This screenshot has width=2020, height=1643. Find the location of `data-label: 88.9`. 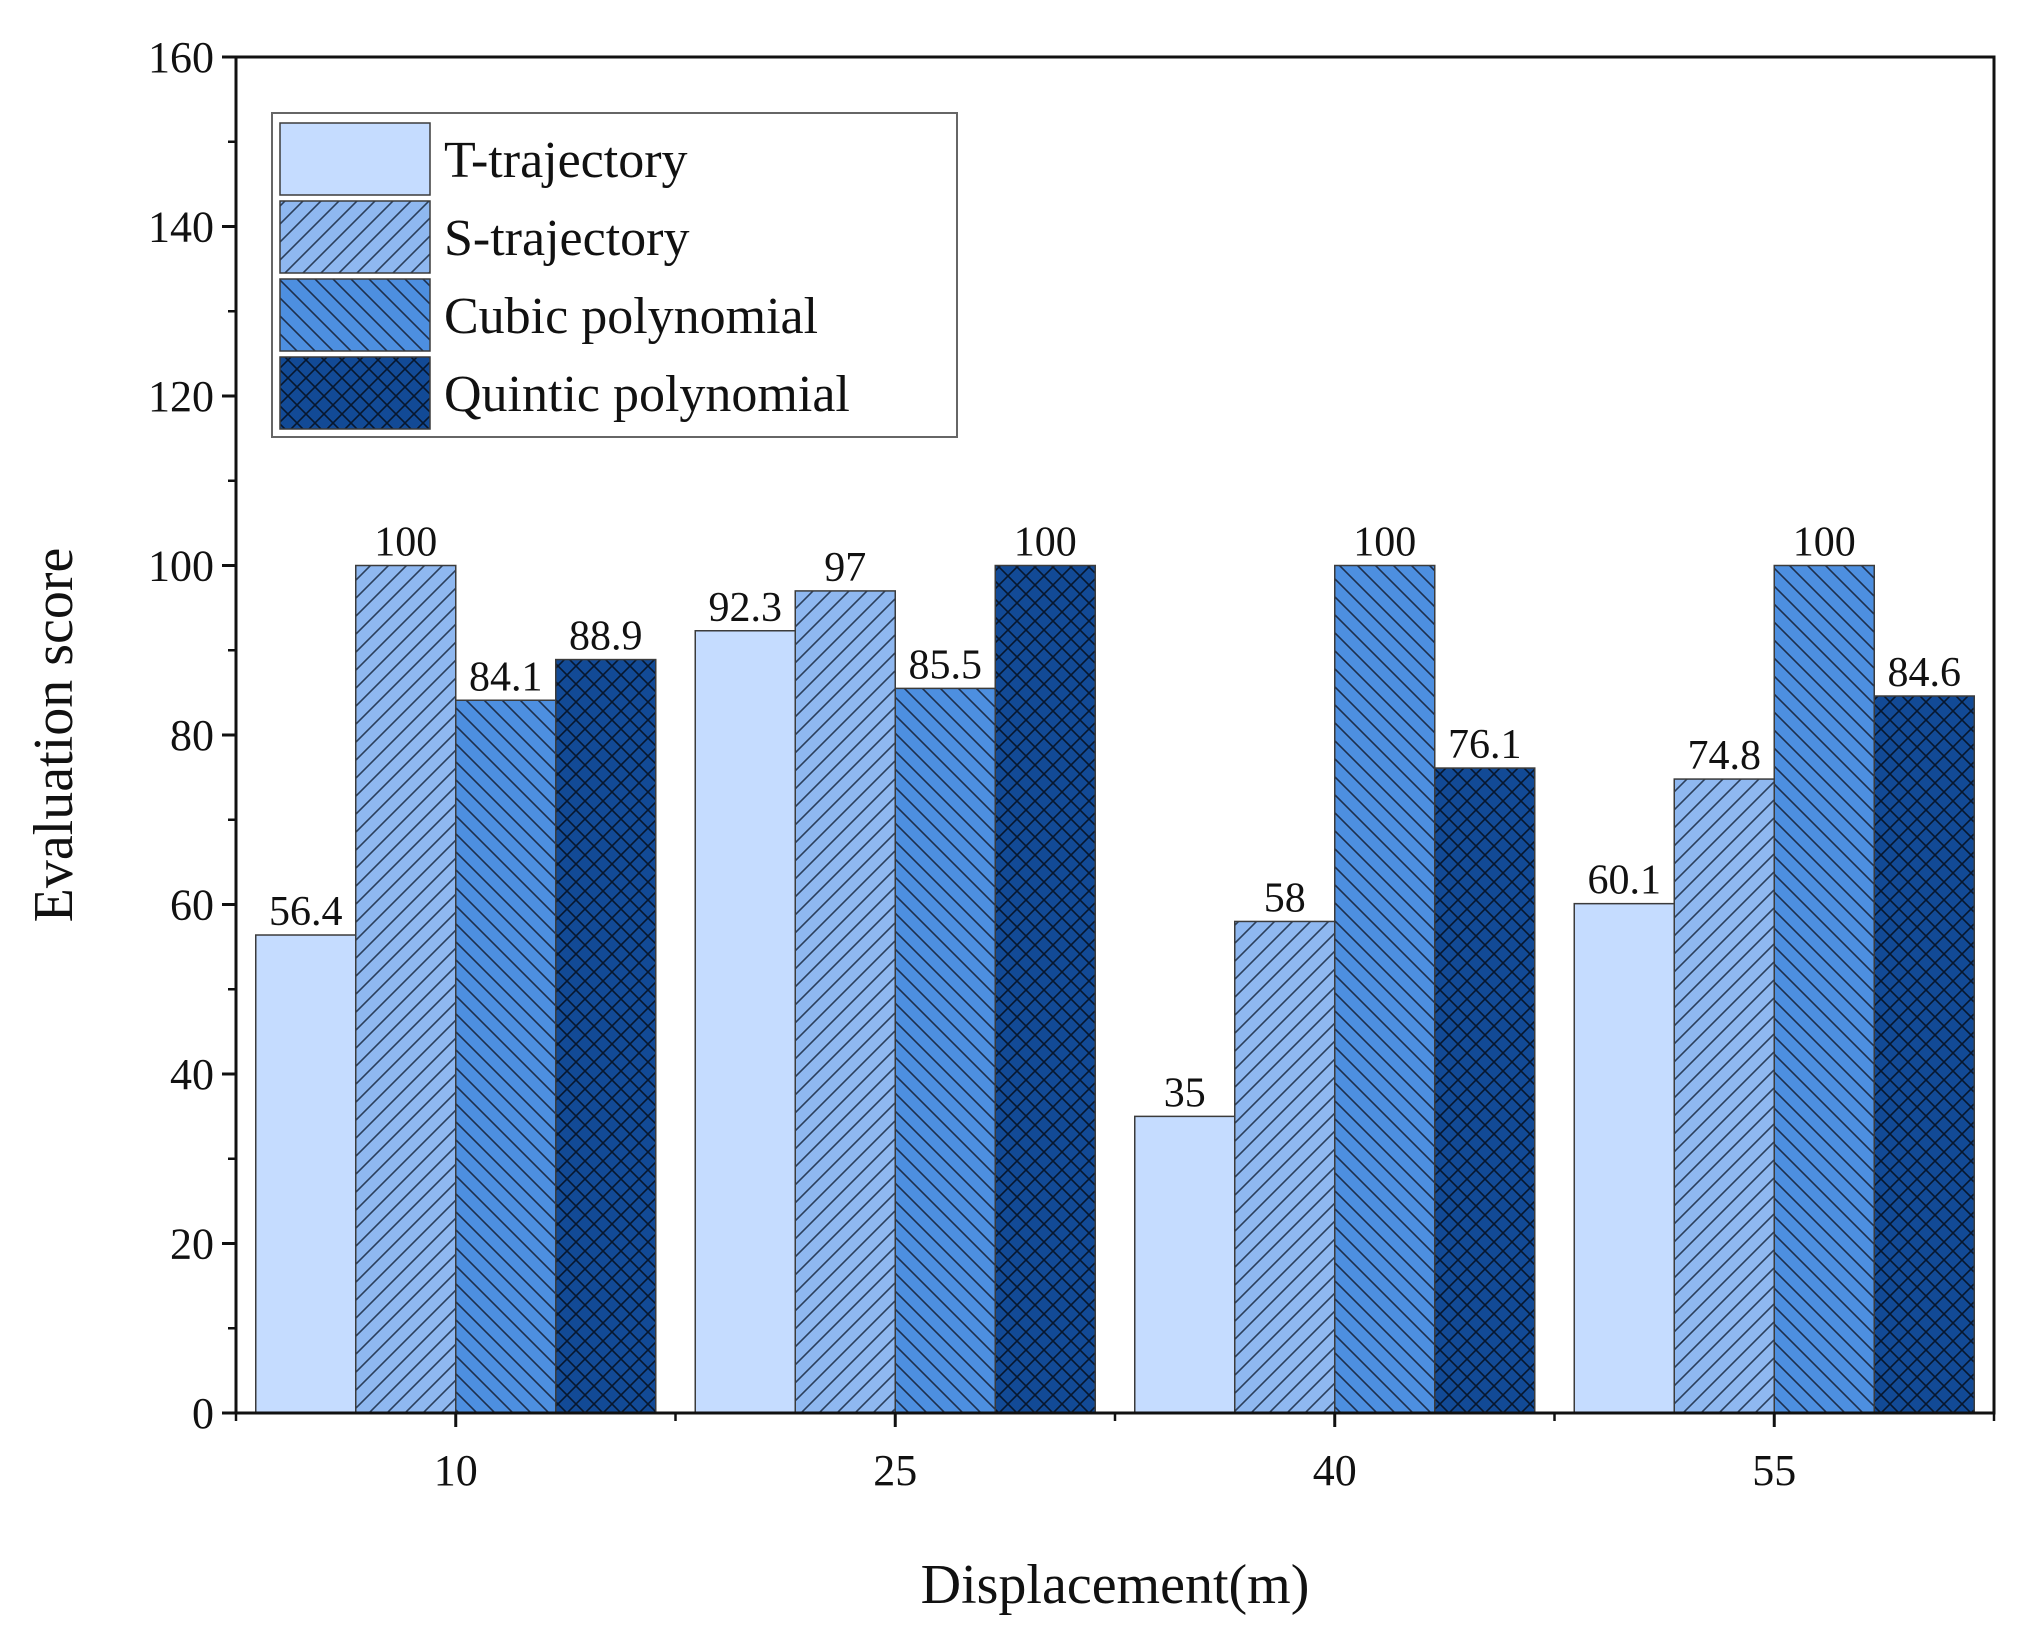

data-label: 88.9 is located at coordinates (606, 637).